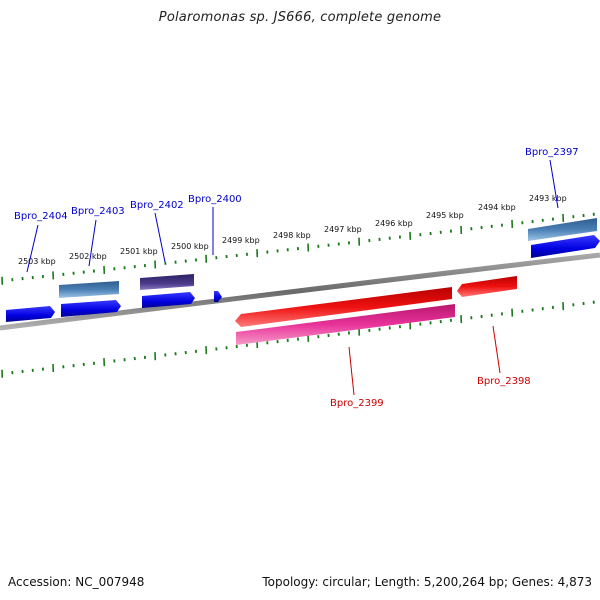 The height and width of the screenshot is (600, 600). Describe the element at coordinates (357, 403) in the screenshot. I see `gene-label-bpro-2399: Bpro_2399` at that location.